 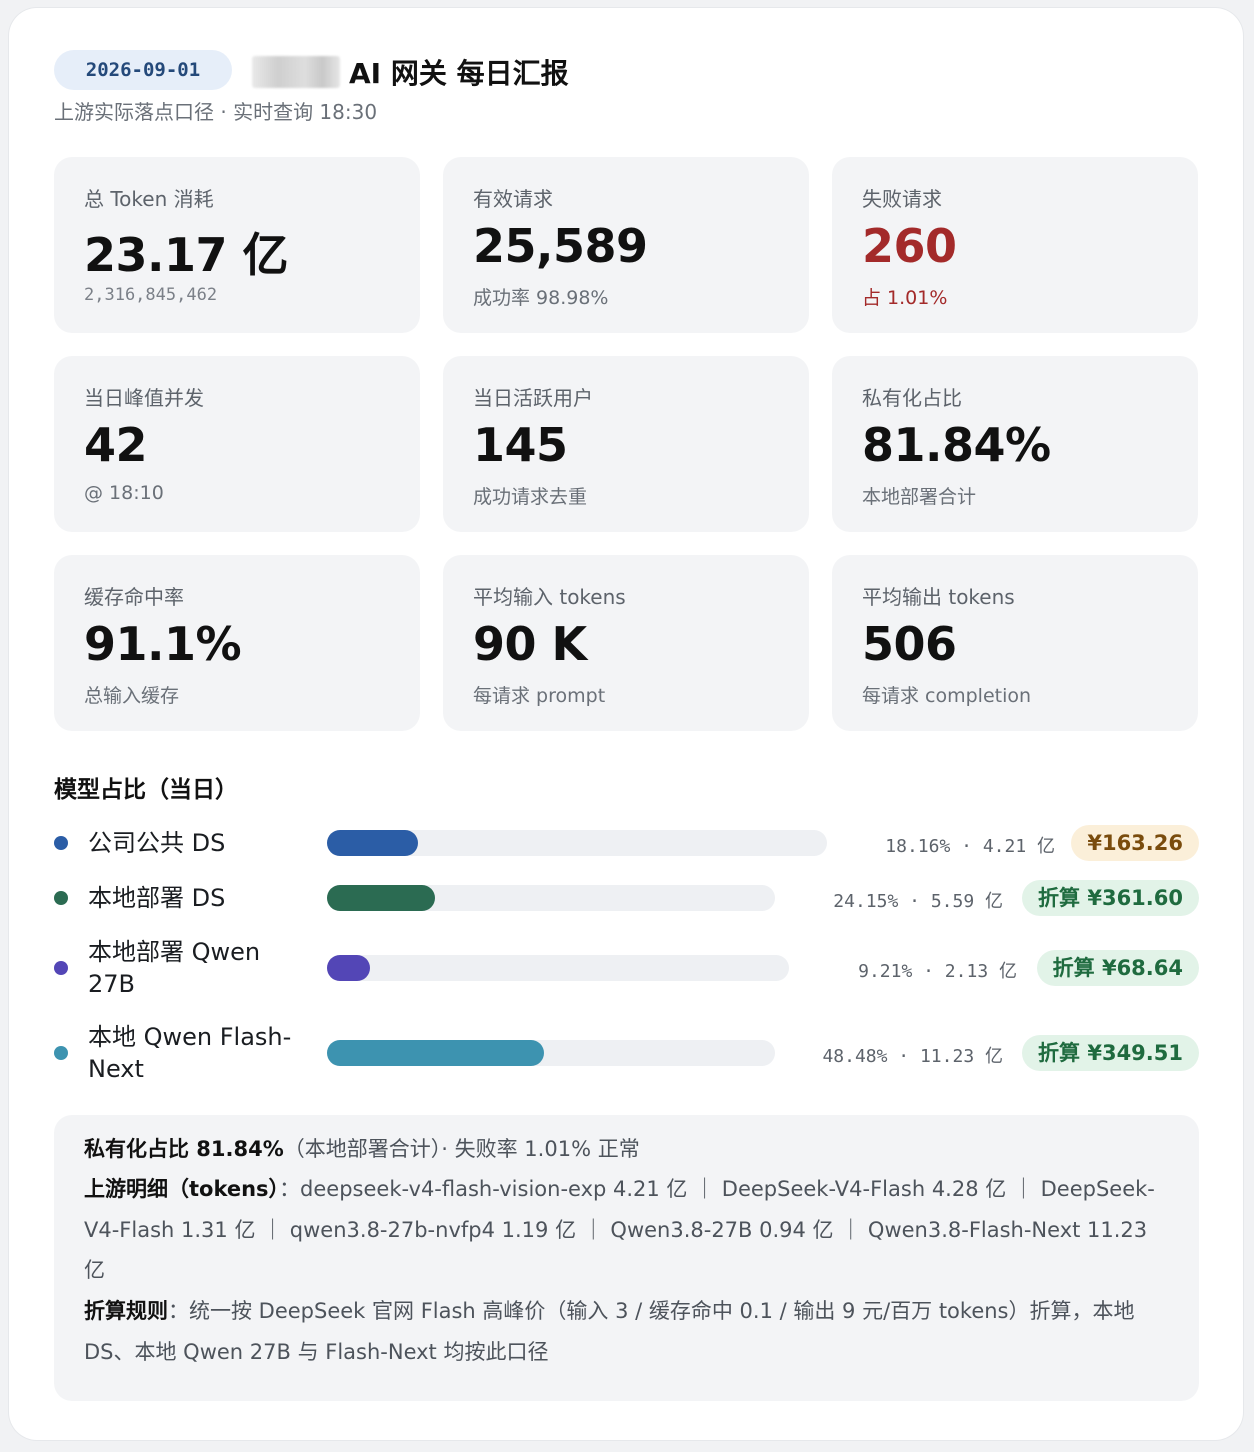 I want to click on stat-label: 私有化占比, so click(x=912, y=398).